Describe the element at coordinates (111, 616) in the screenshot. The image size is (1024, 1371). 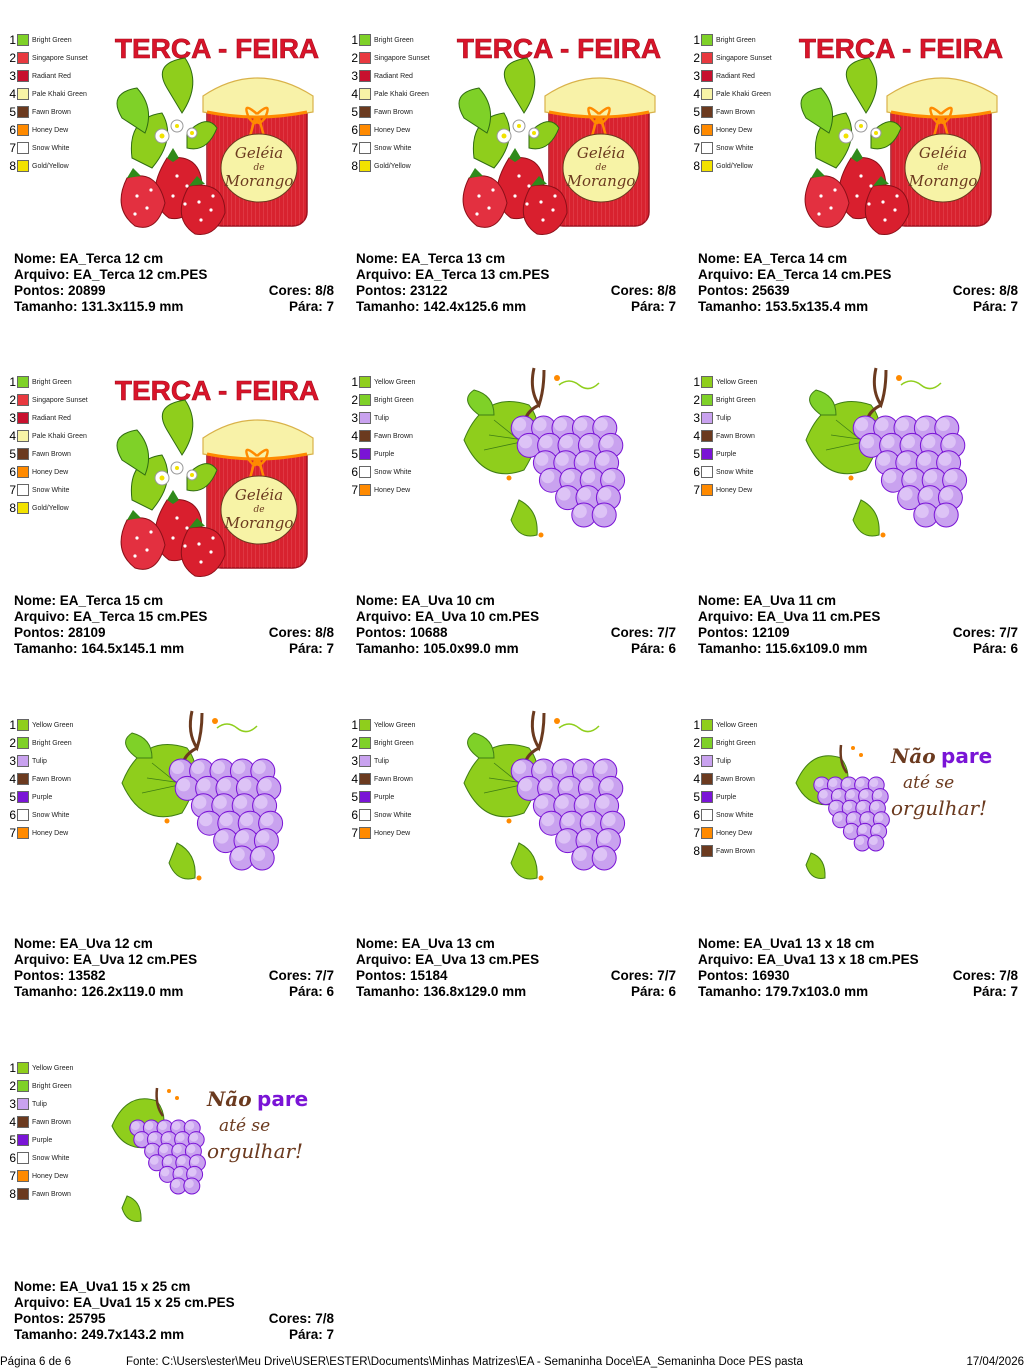
I see `design-file: Arquivo: EA_Terca 15 cm.PES` at that location.